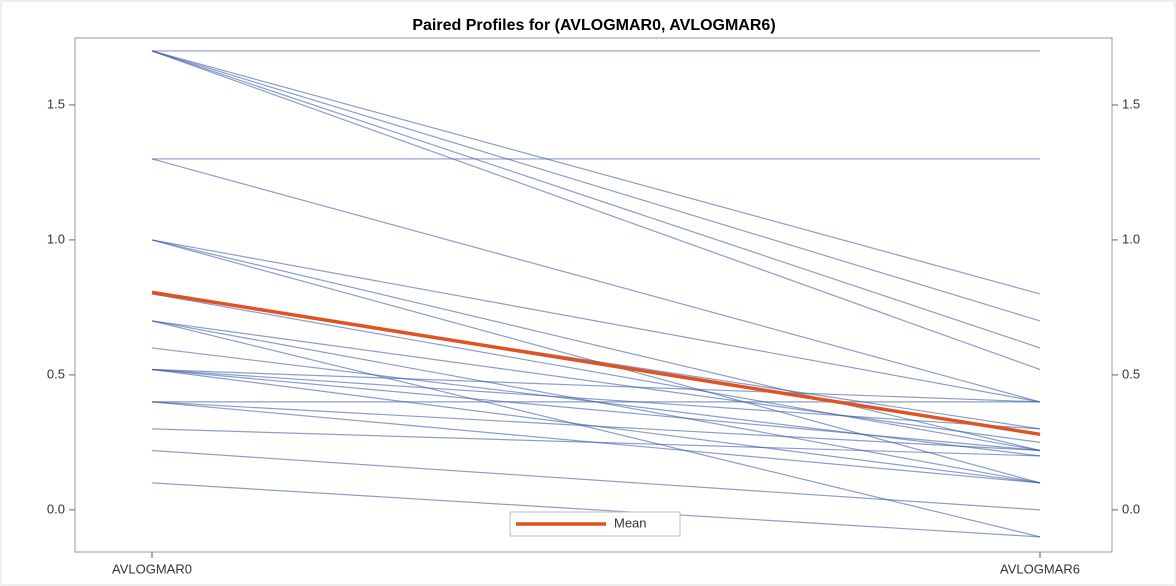 This screenshot has height=586, width=1176. I want to click on y2-tick-label: 1.0, so click(1131, 238).